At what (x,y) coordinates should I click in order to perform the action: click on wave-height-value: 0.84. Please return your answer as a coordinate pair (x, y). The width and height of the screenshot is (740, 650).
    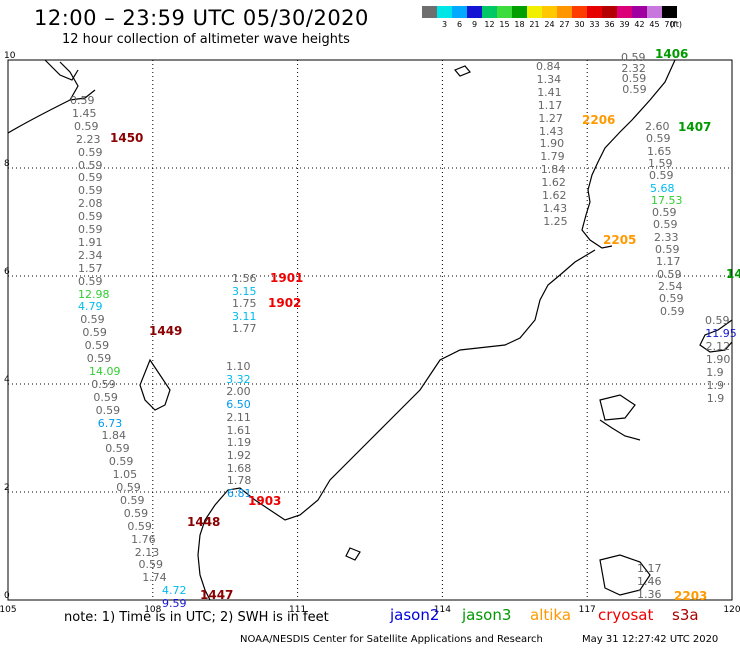
    Looking at the image, I should click on (548, 66).